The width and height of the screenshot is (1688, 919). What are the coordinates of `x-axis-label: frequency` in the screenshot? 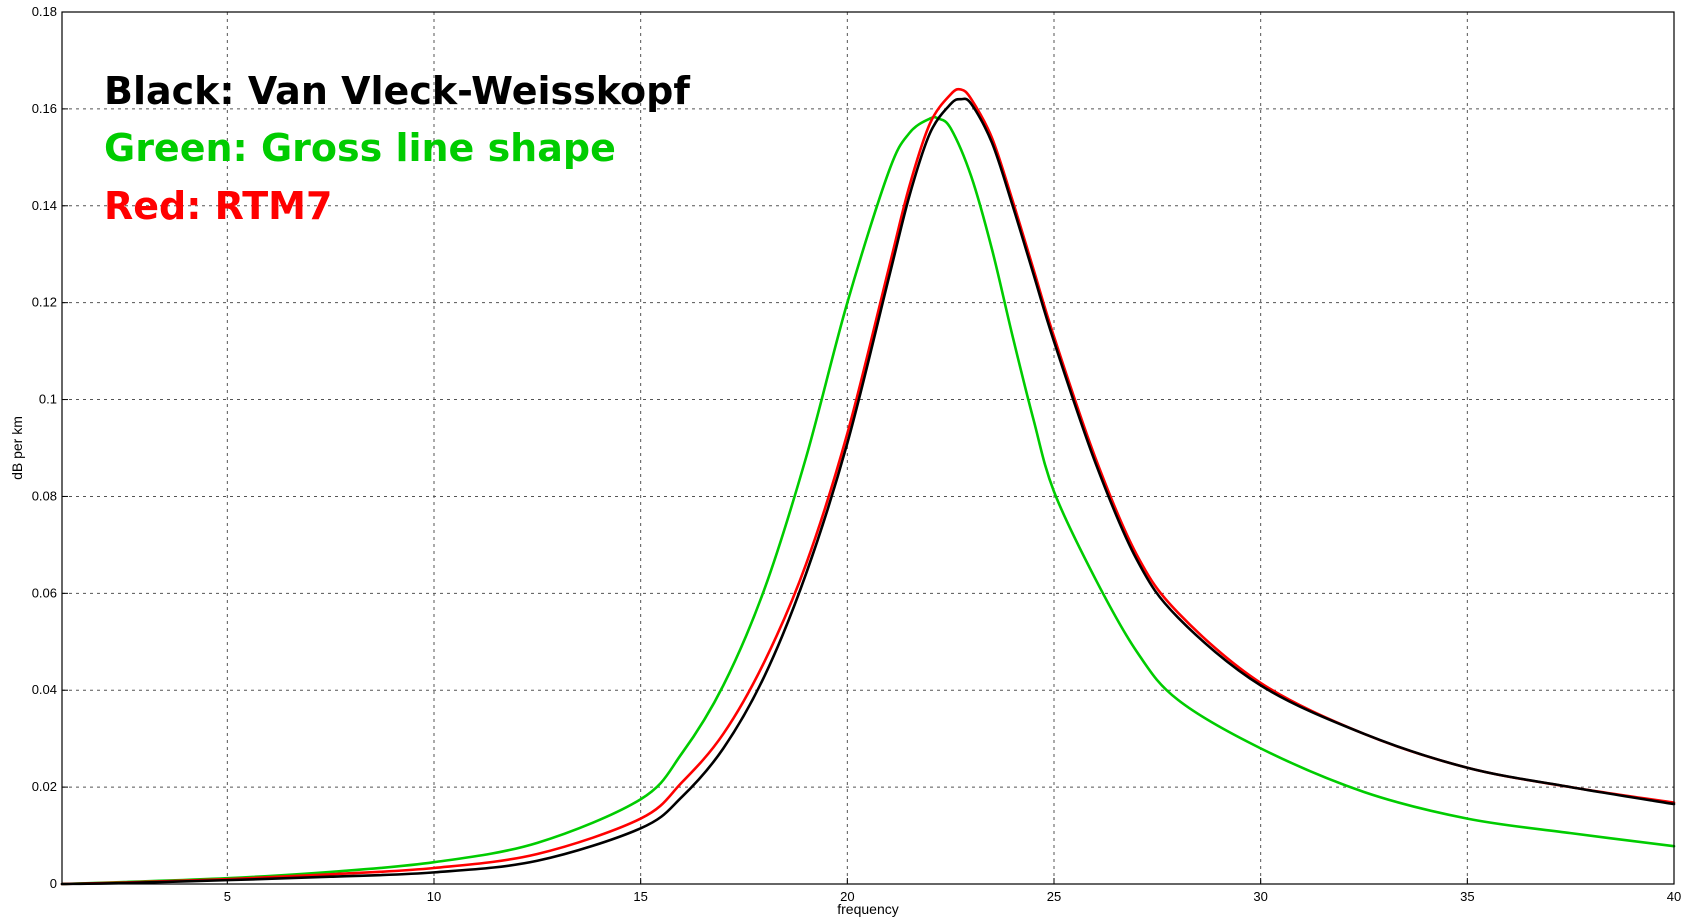 It's located at (867, 909).